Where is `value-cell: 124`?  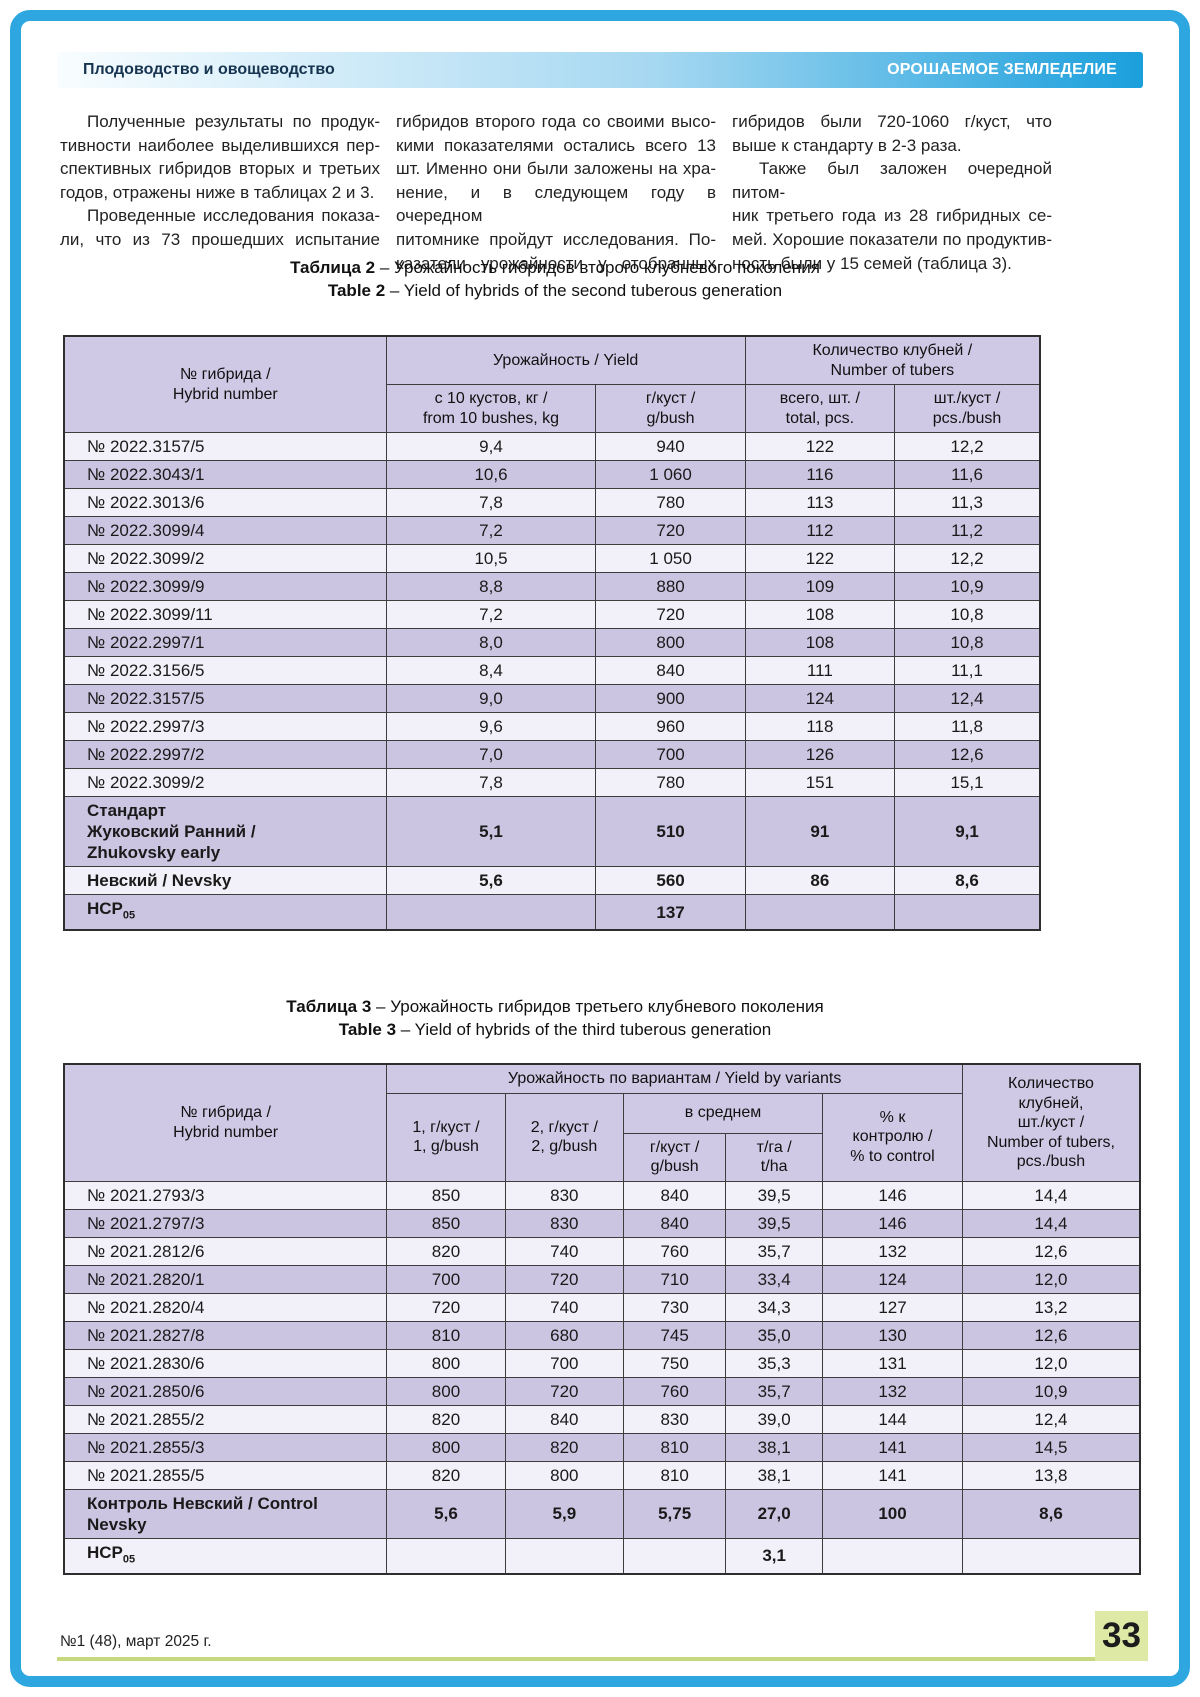
value-cell: 124 is located at coordinates (820, 698).